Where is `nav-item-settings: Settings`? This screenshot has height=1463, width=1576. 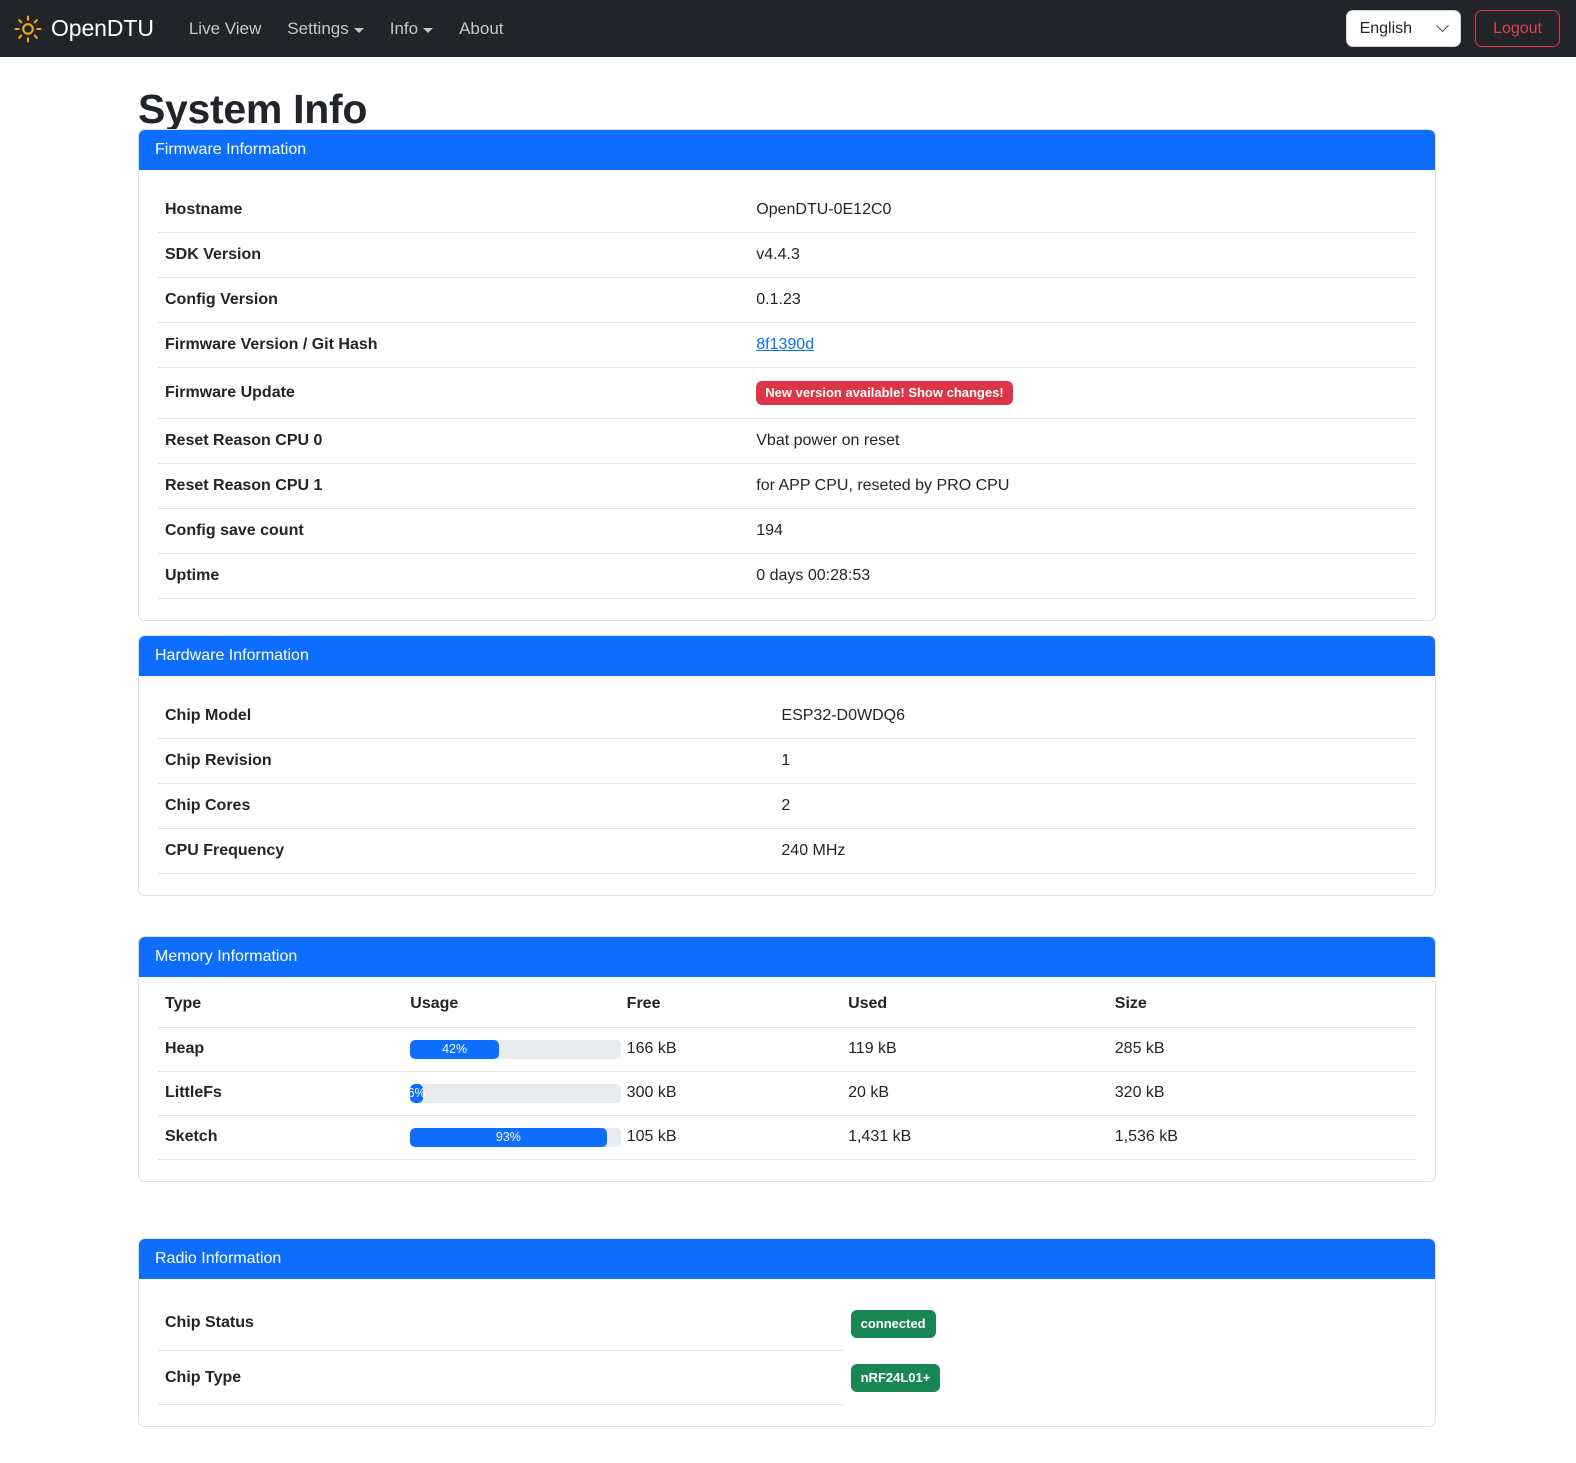 nav-item-settings: Settings is located at coordinates (325, 29).